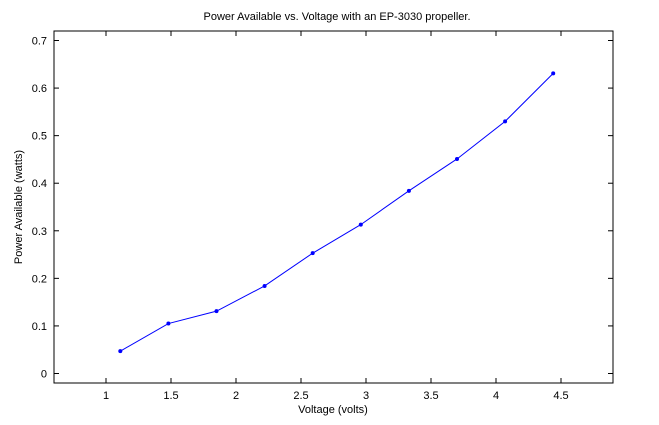  I want to click on y-tick-label: 0.1, so click(39, 327).